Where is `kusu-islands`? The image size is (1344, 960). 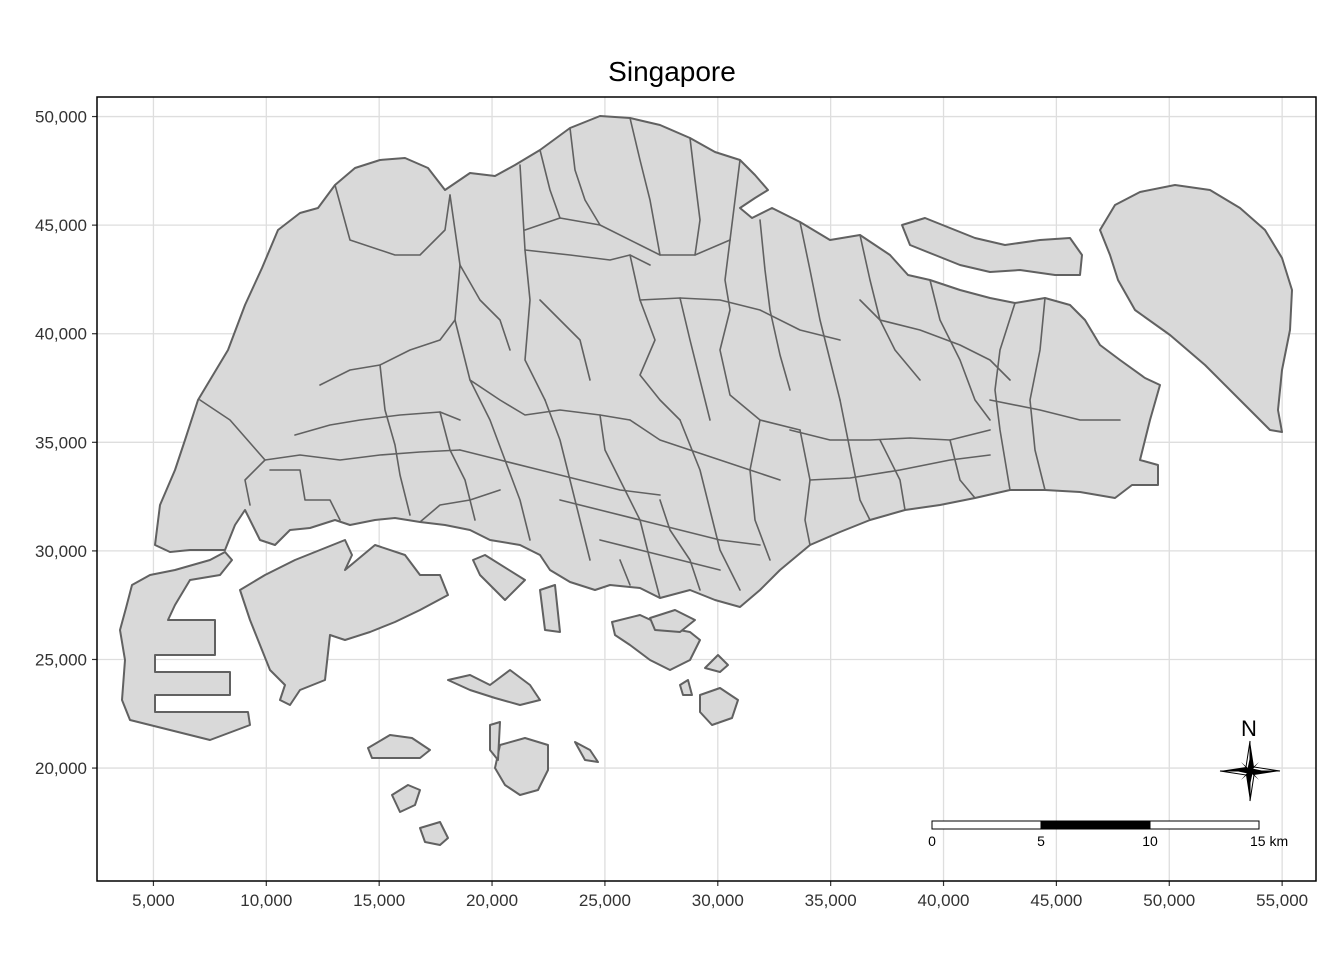 kusu-islands is located at coordinates (719, 706).